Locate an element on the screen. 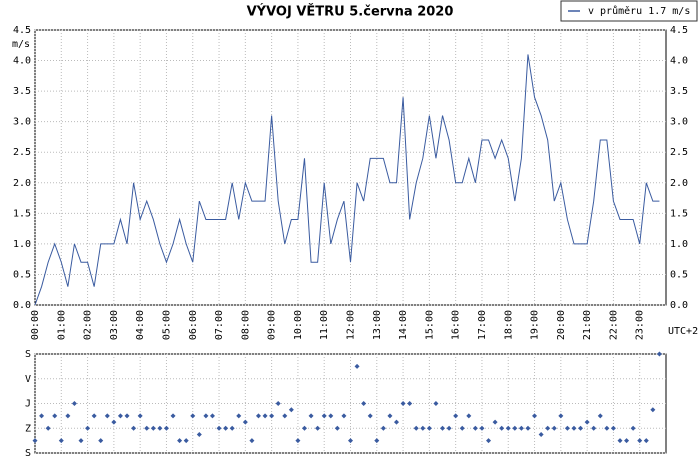 This screenshot has height=460, width=700. x-tick-label: 15:00 is located at coordinates (429, 325).